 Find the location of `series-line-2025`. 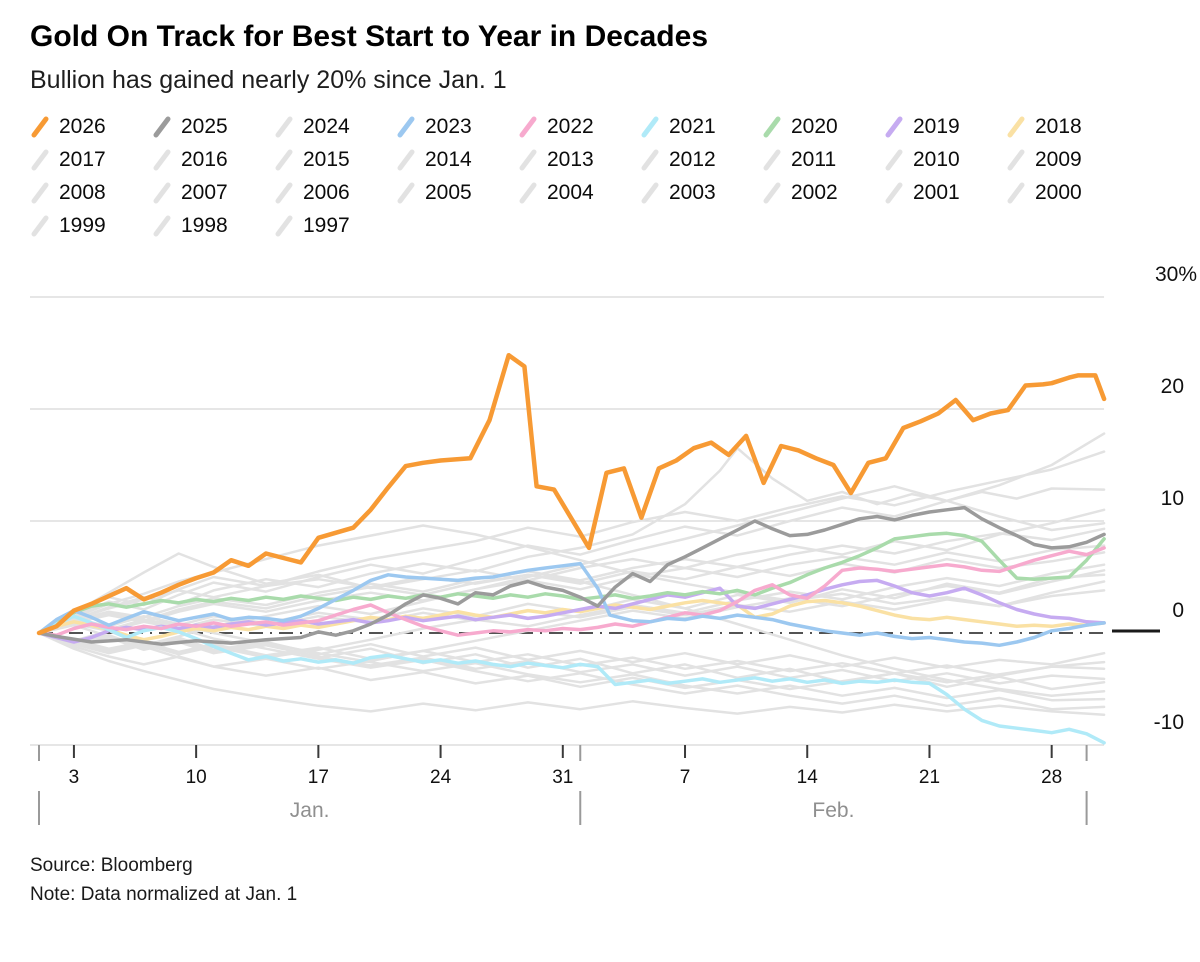

series-line-2025 is located at coordinates (571, 575).